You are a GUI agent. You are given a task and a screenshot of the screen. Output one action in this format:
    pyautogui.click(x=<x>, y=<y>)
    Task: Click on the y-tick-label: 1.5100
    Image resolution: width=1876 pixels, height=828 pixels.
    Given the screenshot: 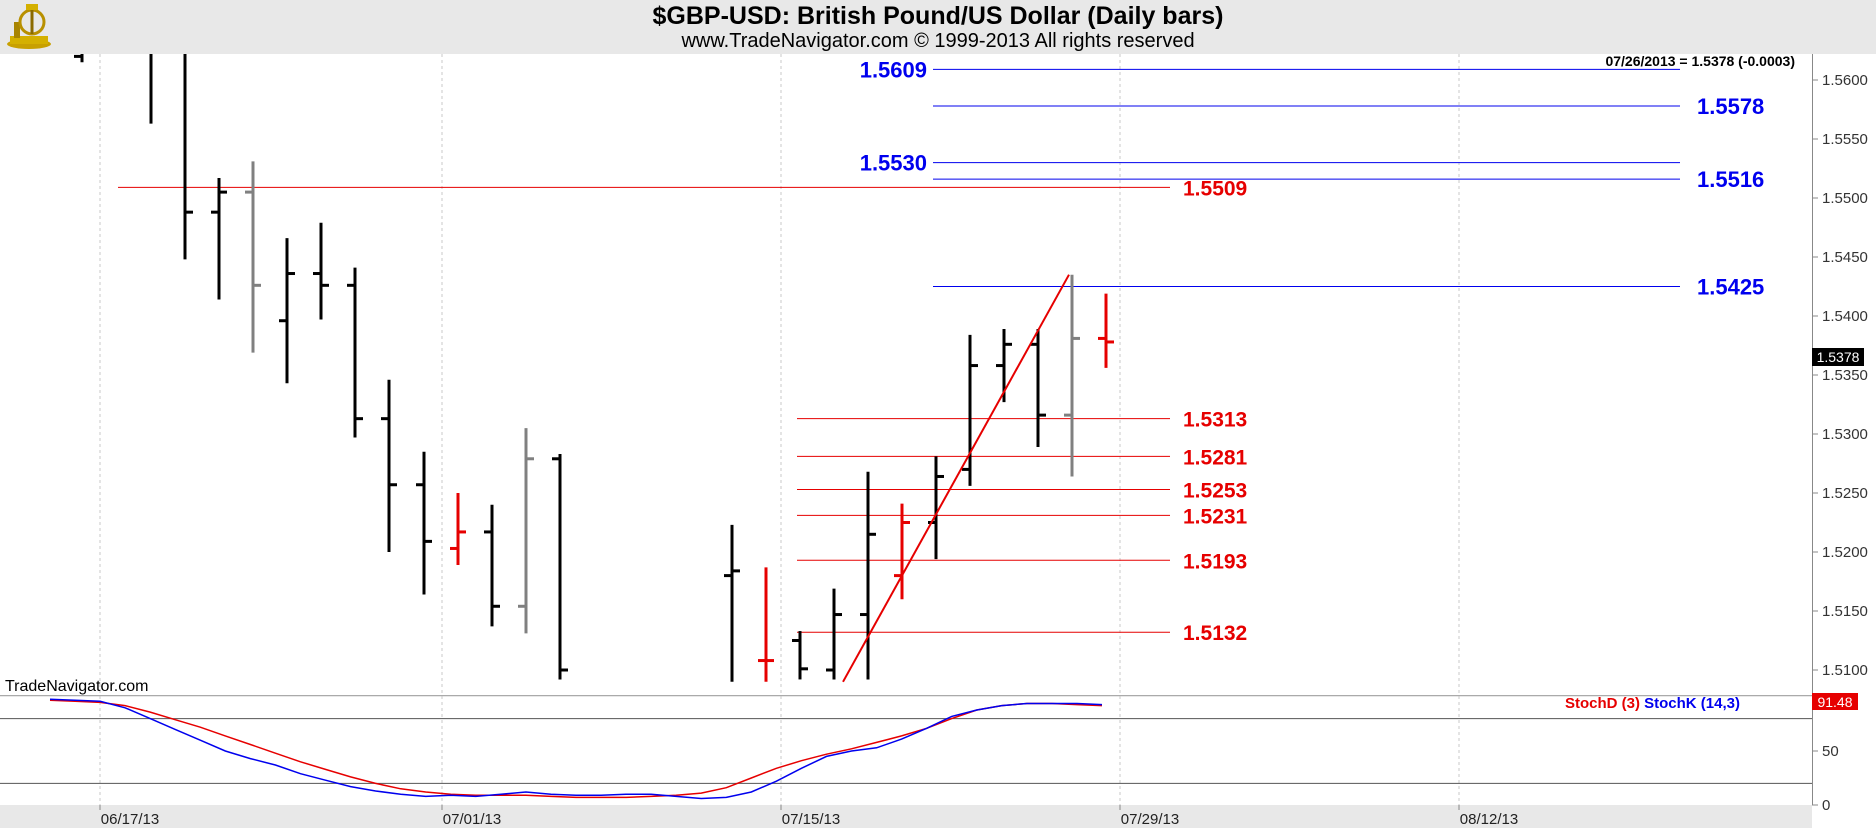 What is the action you would take?
    pyautogui.click(x=1845, y=670)
    